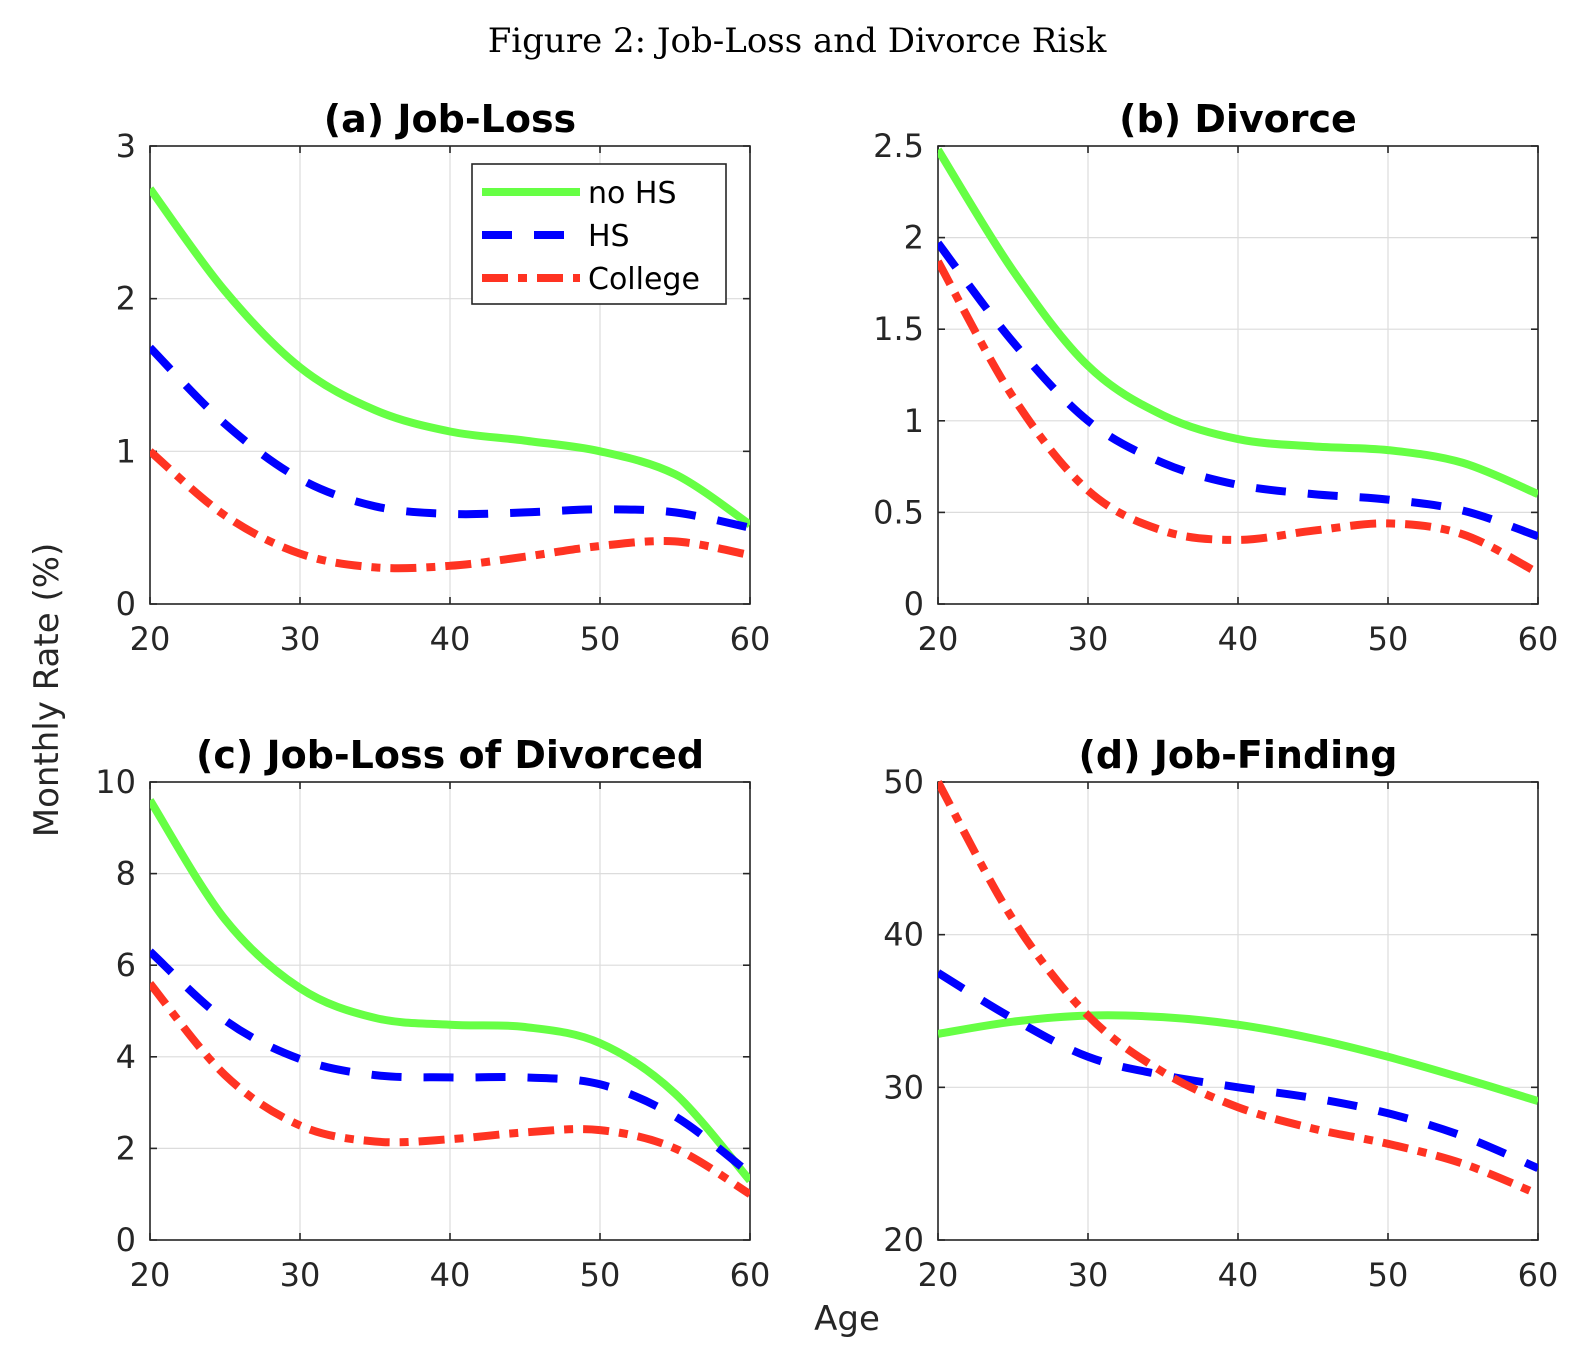 The width and height of the screenshot is (1595, 1350). What do you see at coordinates (47, 690) in the screenshot?
I see `y-axis-label: Monthly Rate (%)` at bounding box center [47, 690].